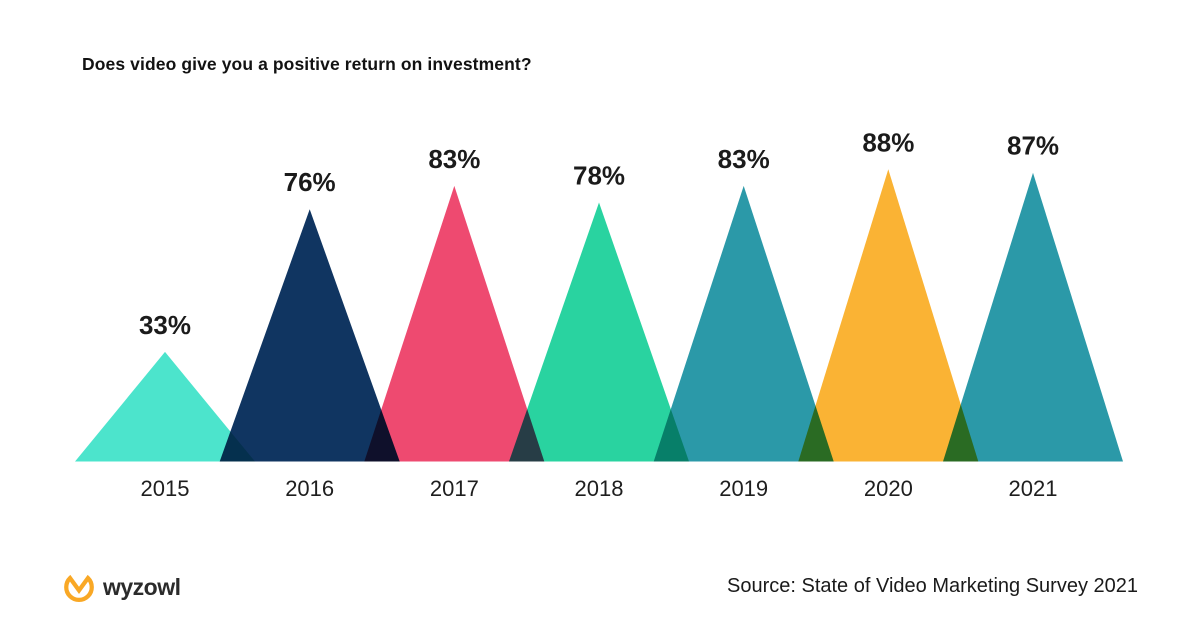 The width and height of the screenshot is (1196, 628). What do you see at coordinates (165, 488) in the screenshot?
I see `year-label-2015: 2015` at bounding box center [165, 488].